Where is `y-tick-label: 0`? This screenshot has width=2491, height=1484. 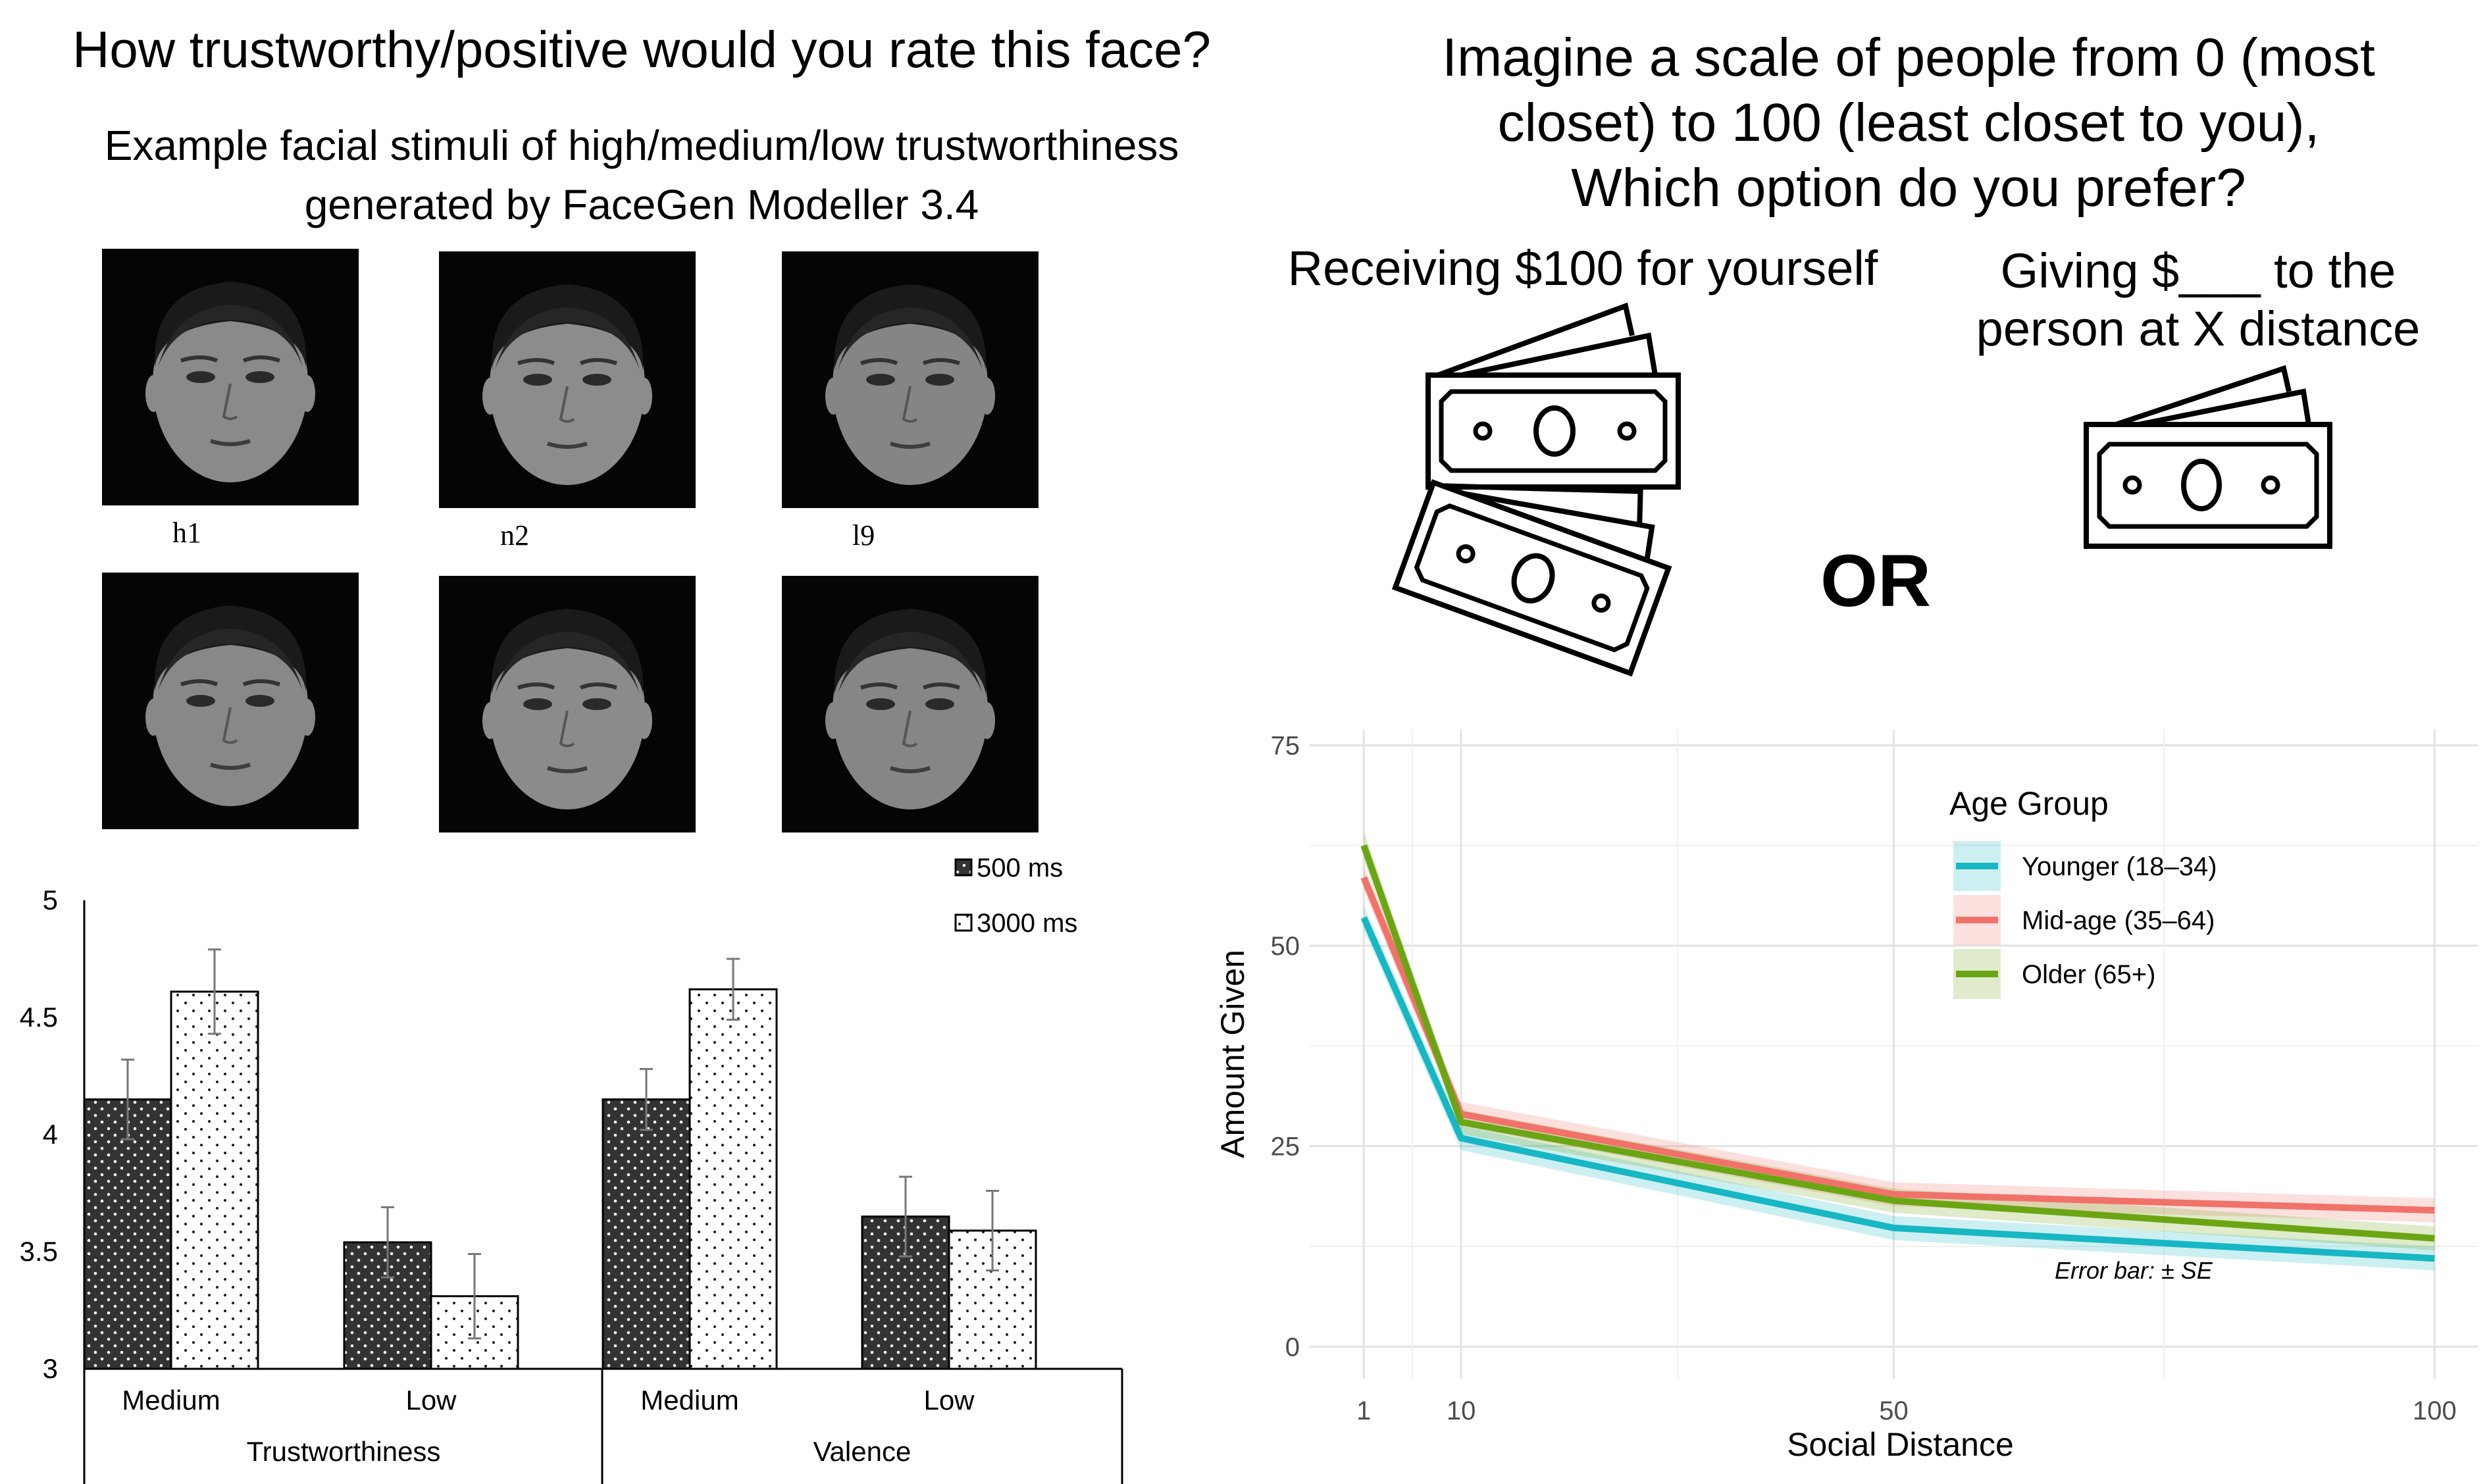 y-tick-label: 0 is located at coordinates (1293, 1347).